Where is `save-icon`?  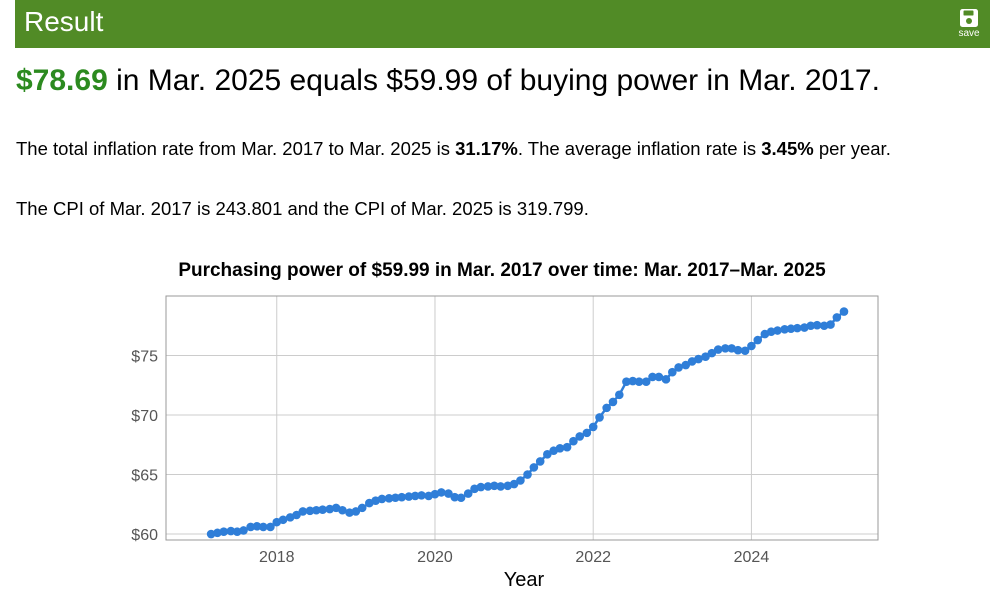 save-icon is located at coordinates (969, 18).